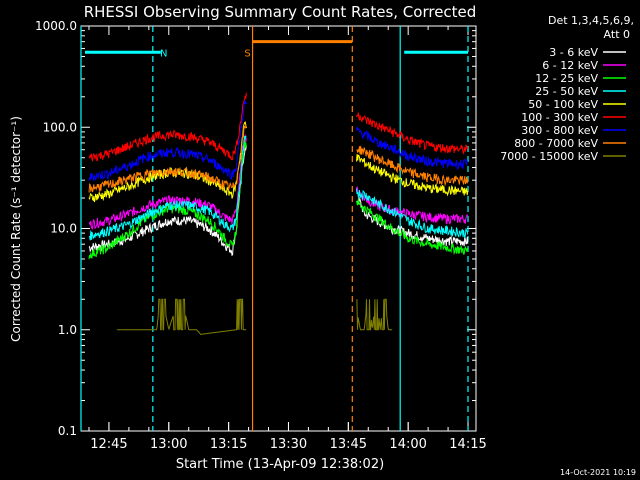 The image size is (640, 480). I want to click on annotation-label: N, so click(163, 53).